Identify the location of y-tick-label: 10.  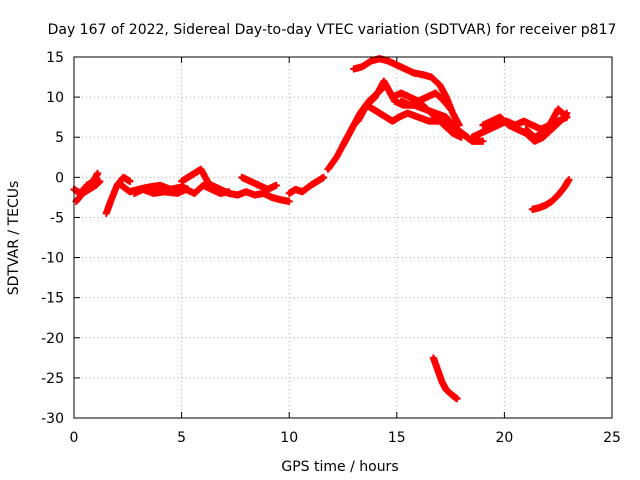
(55, 98).